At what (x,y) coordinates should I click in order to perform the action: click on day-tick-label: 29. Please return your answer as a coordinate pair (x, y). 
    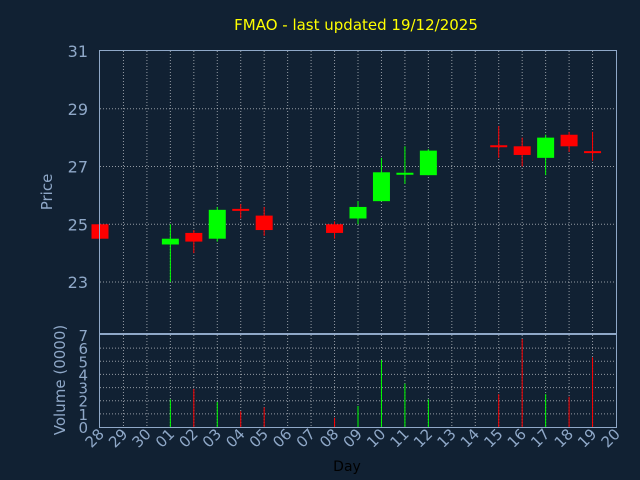
    Looking at the image, I should click on (118, 438).